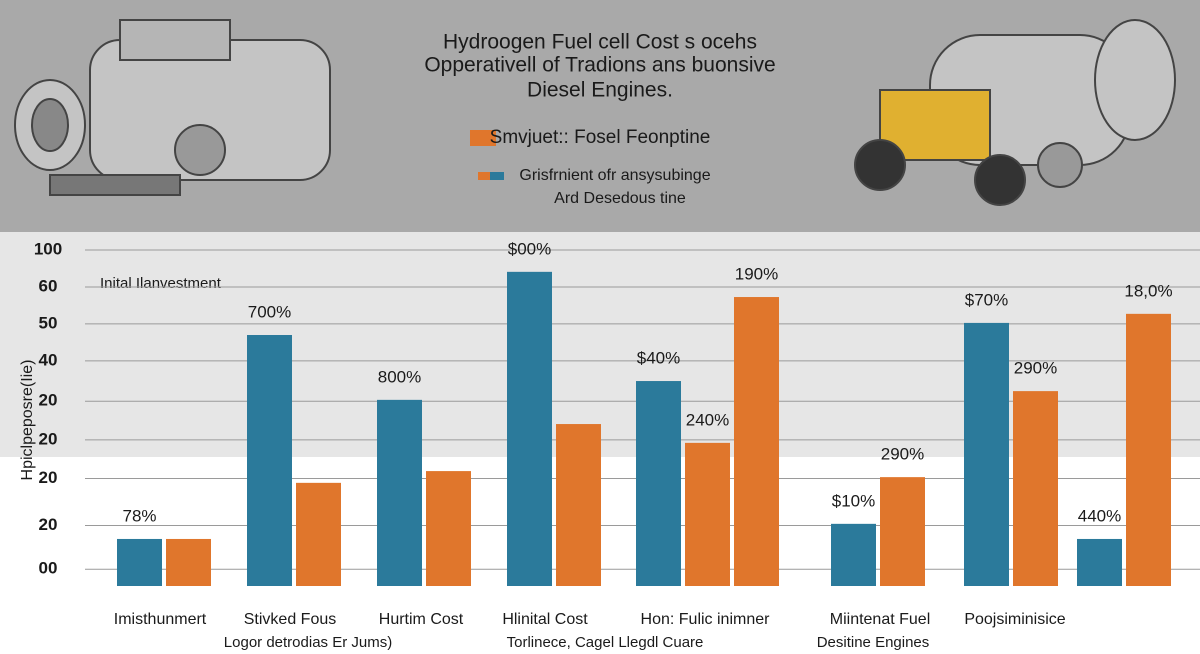 Image resolution: width=1200 pixels, height=654 pixels. Describe the element at coordinates (599, 65) in the screenshot. I see `chart-title: Opperativell of Tradions ans buonsive` at that location.